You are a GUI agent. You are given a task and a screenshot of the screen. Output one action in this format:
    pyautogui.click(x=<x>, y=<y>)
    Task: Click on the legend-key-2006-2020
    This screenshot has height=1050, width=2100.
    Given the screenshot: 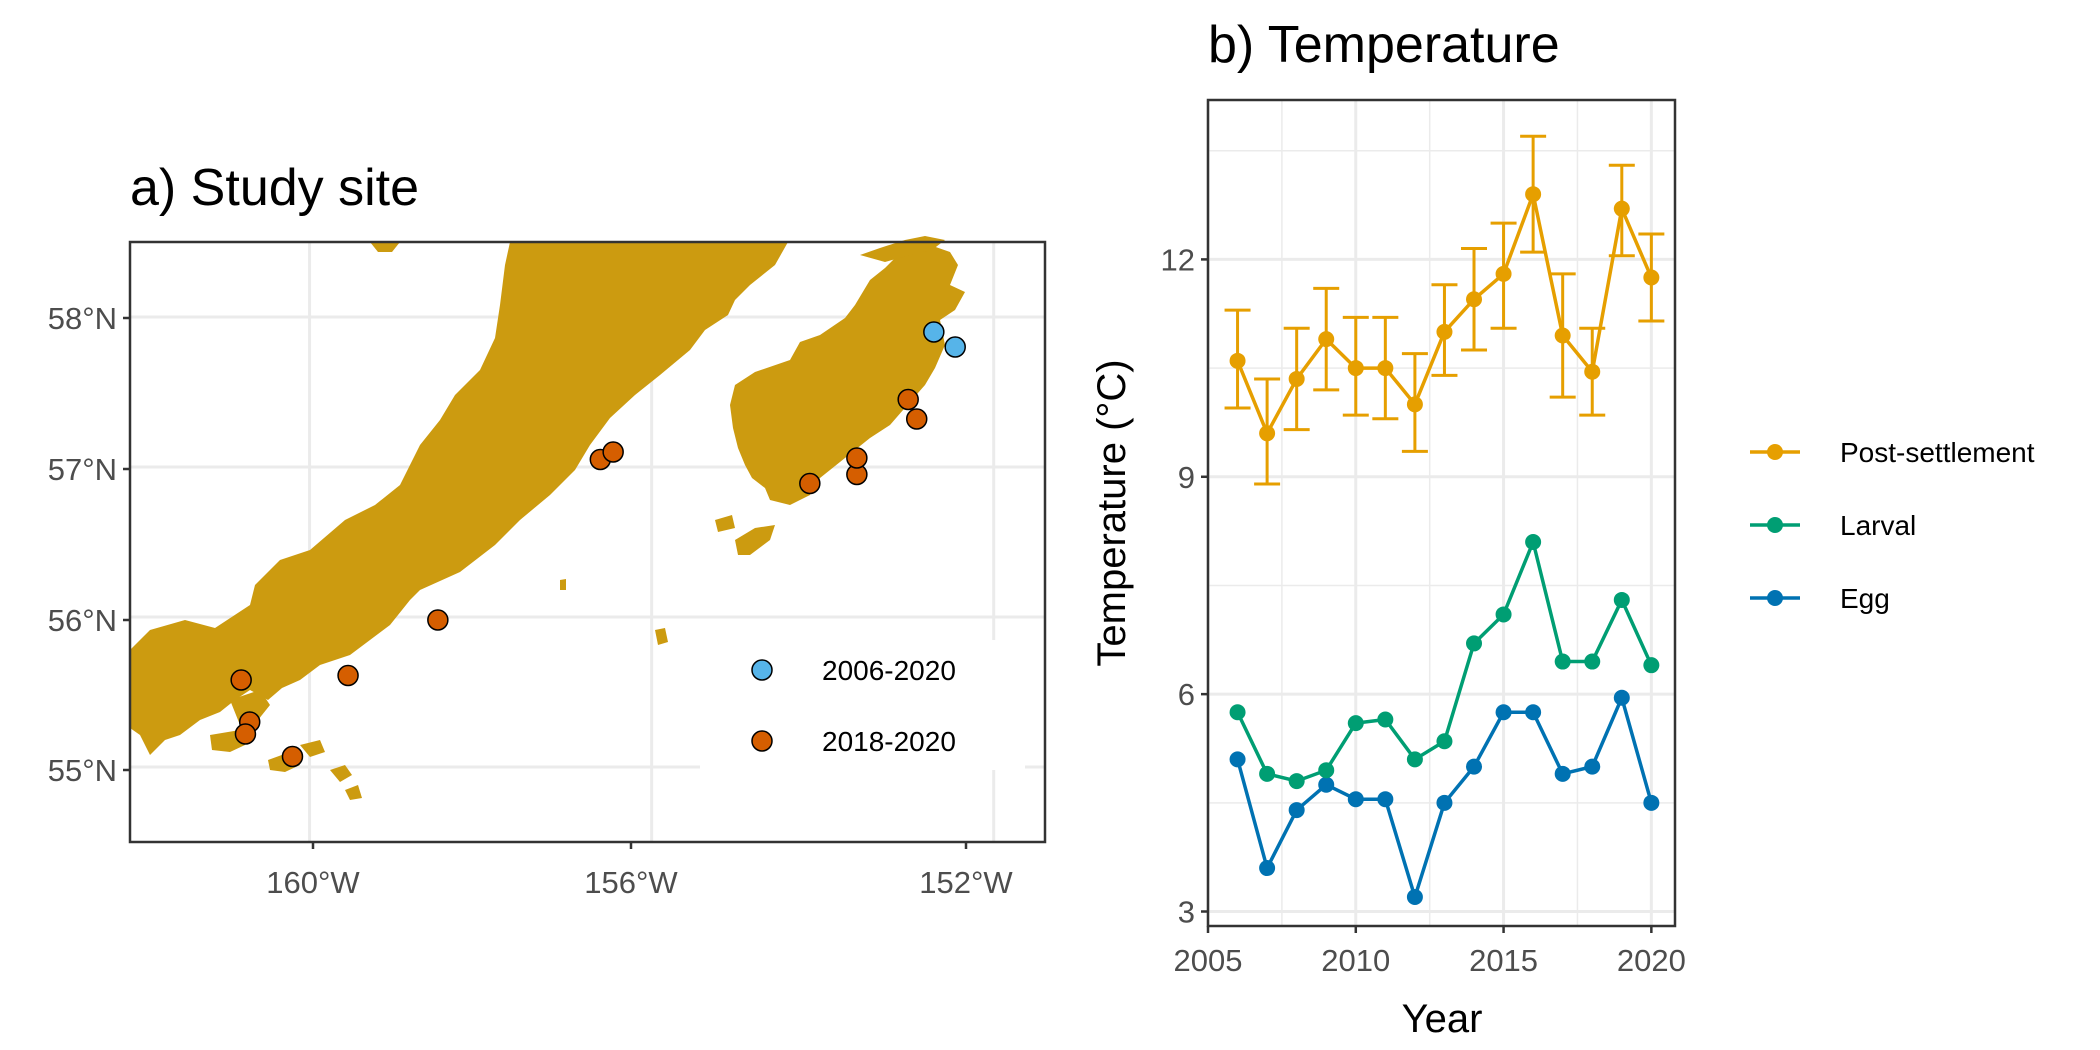 What is the action you would take?
    pyautogui.click(x=762, y=670)
    